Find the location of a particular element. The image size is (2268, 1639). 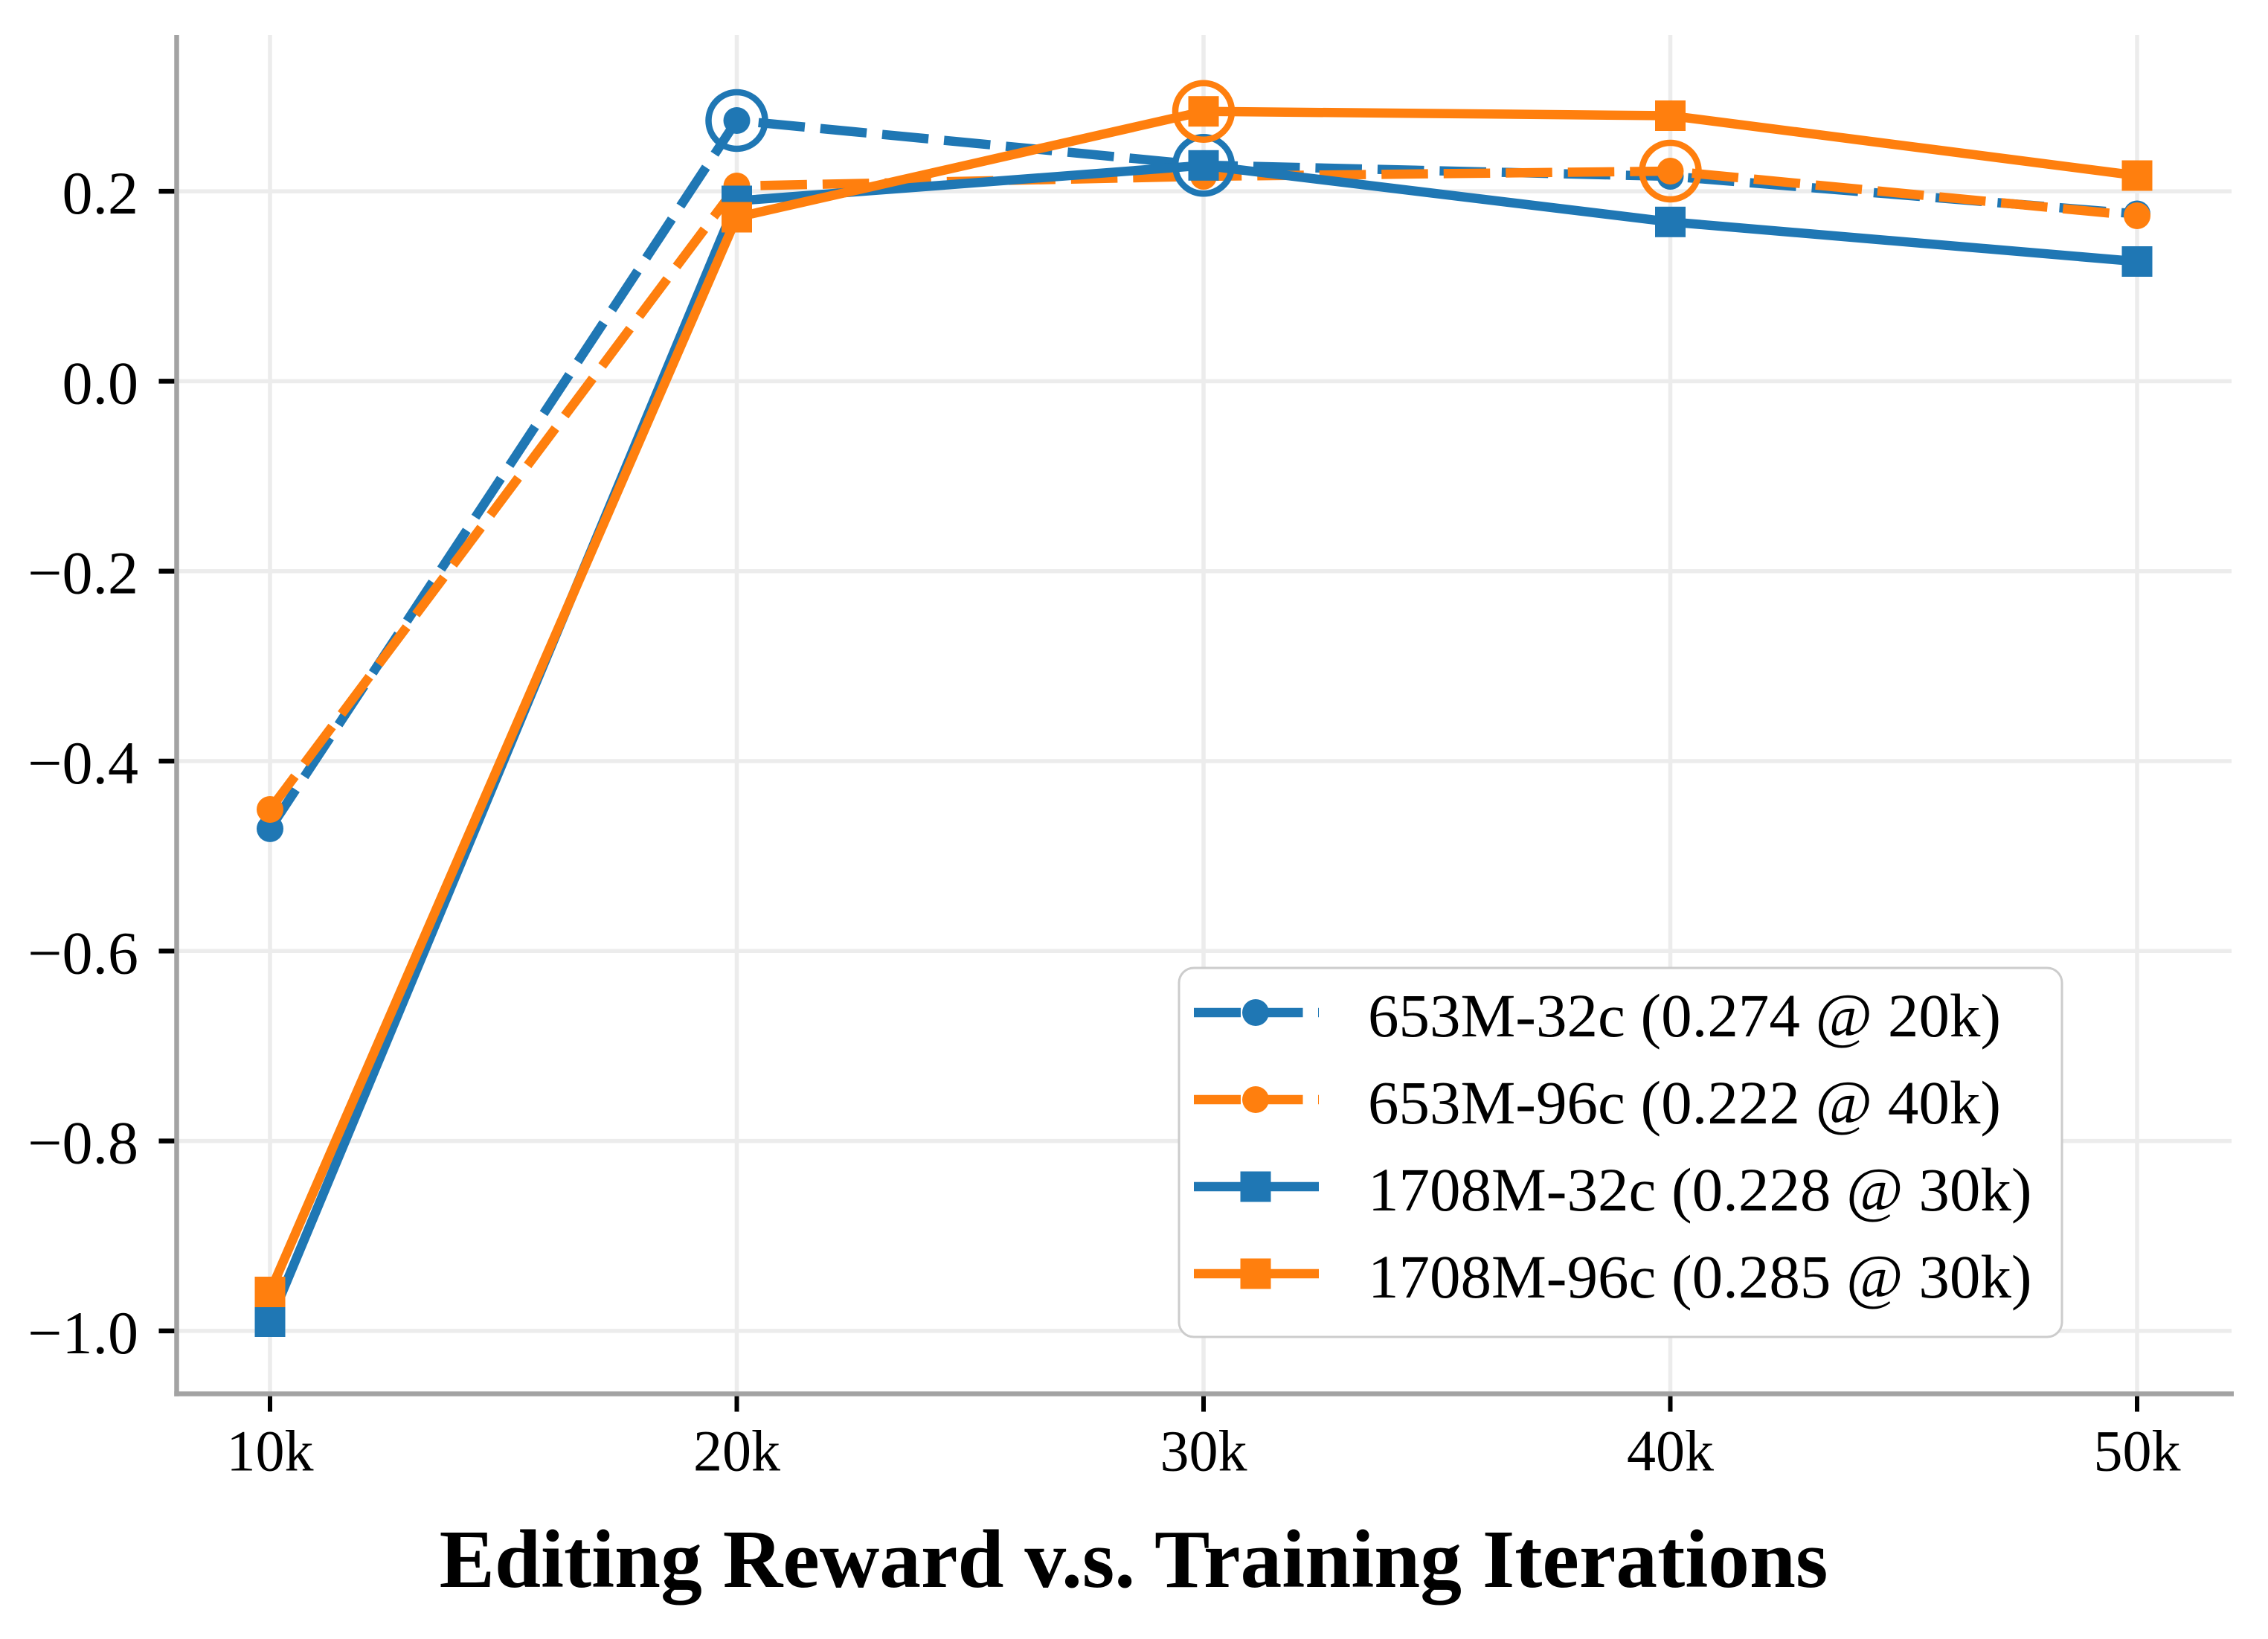

svg-text: 10k is located at coordinates (270, 1451).